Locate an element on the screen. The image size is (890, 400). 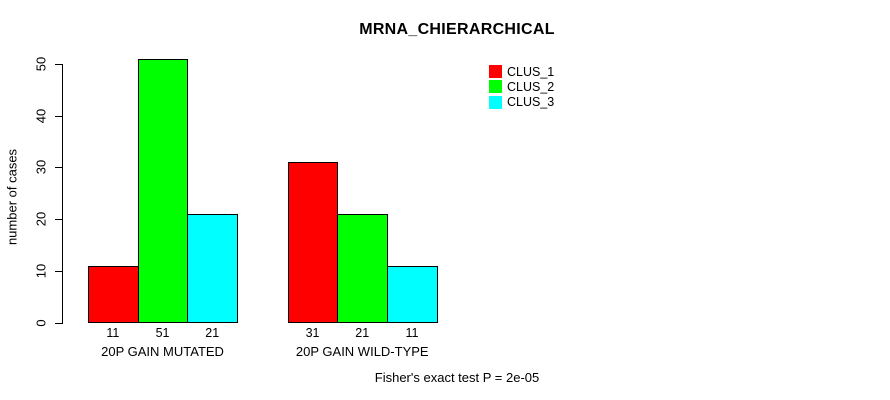
legend-label: CLUS_1 is located at coordinates (531, 71).